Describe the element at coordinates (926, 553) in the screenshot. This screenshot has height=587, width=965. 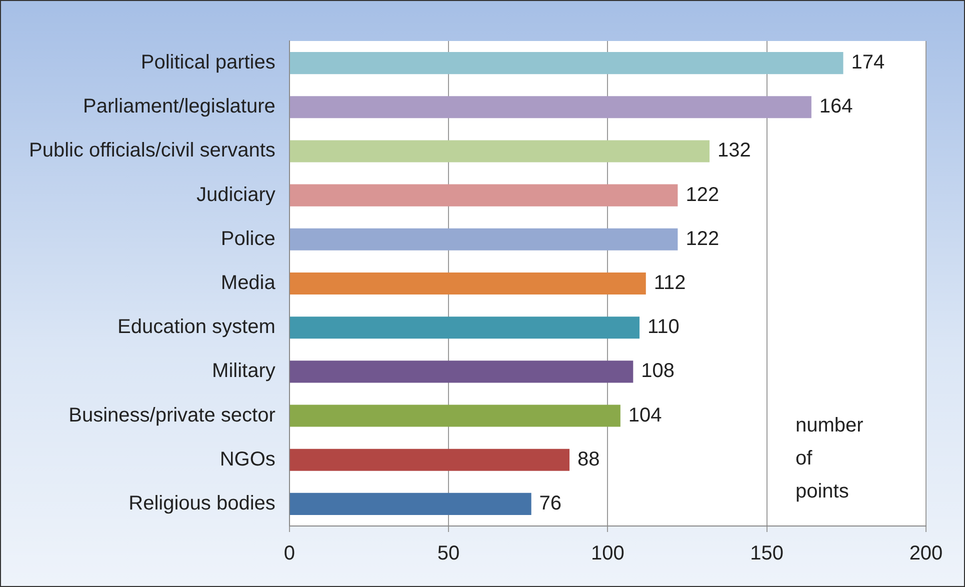
I see `x-tick-label: 200` at that location.